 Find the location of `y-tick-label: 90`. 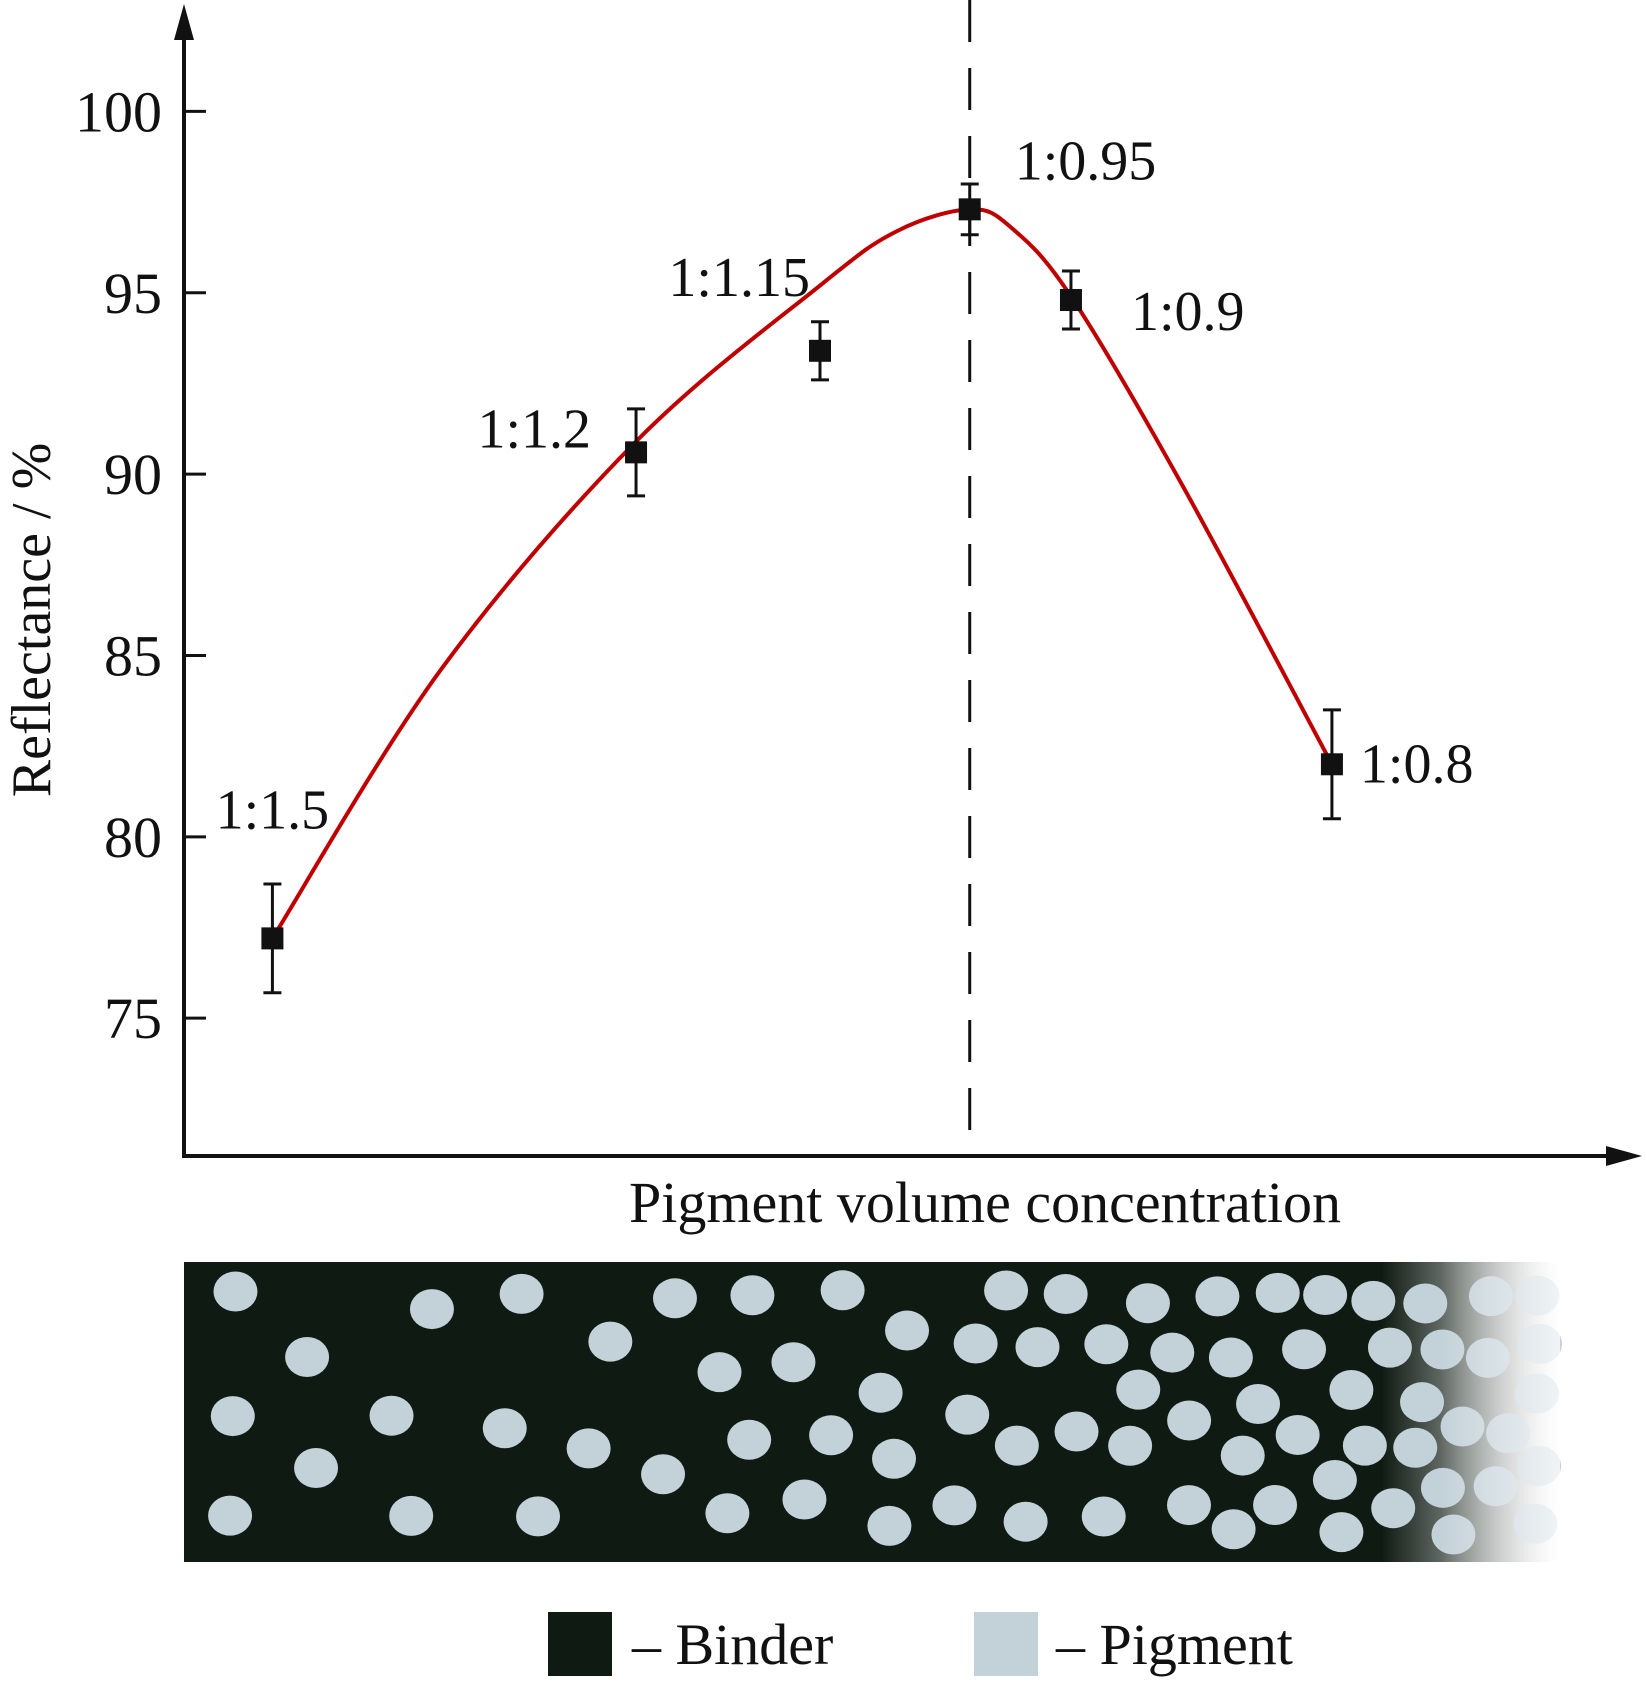

y-tick-label: 90 is located at coordinates (133, 474).